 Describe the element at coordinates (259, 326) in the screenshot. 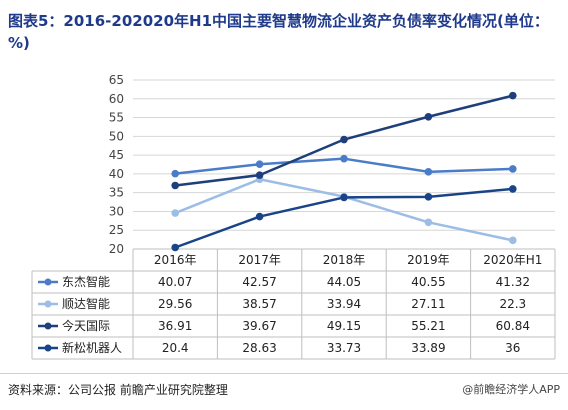

I see `data-cell-value: 39.67` at that location.